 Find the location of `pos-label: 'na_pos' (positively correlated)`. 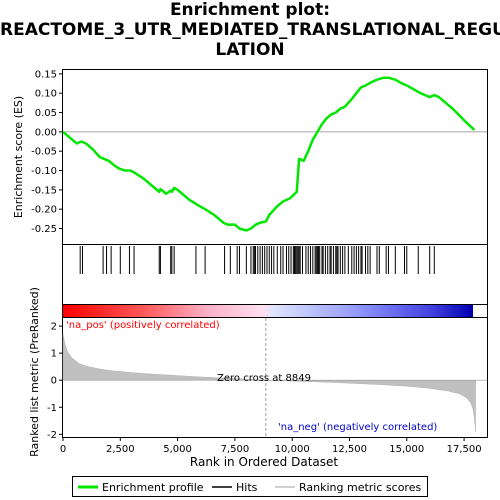

pos-label: 'na_pos' (positively correlated) is located at coordinates (143, 325).